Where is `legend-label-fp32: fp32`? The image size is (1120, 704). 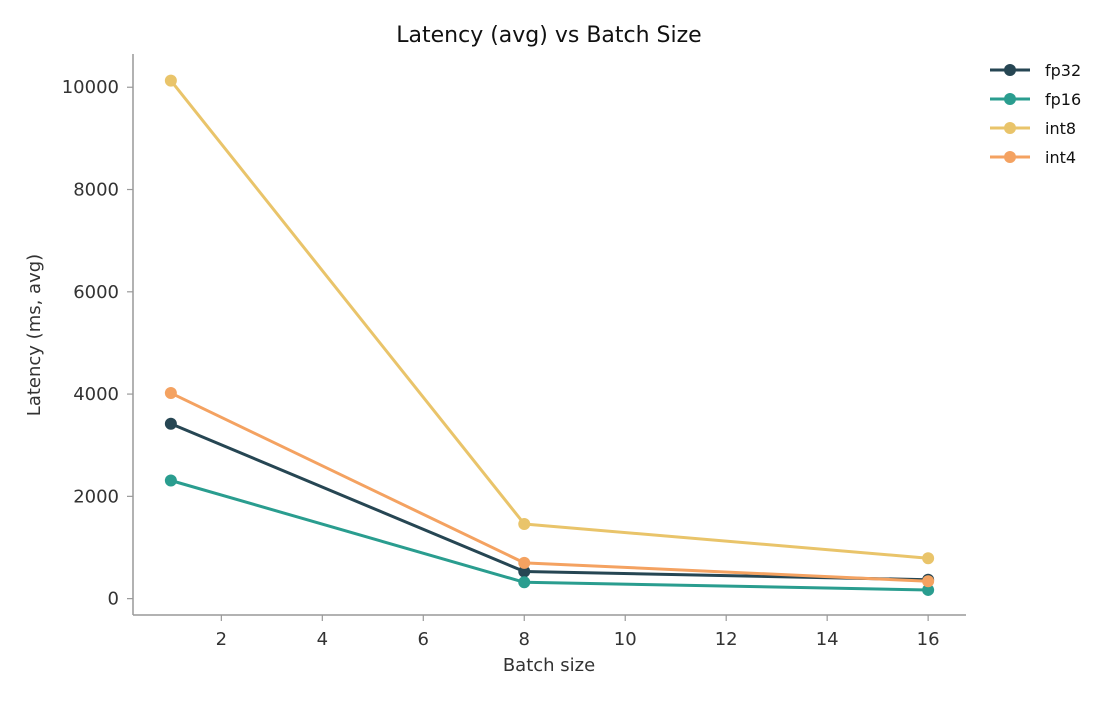
legend-label-fp32: fp32 is located at coordinates (1063, 70).